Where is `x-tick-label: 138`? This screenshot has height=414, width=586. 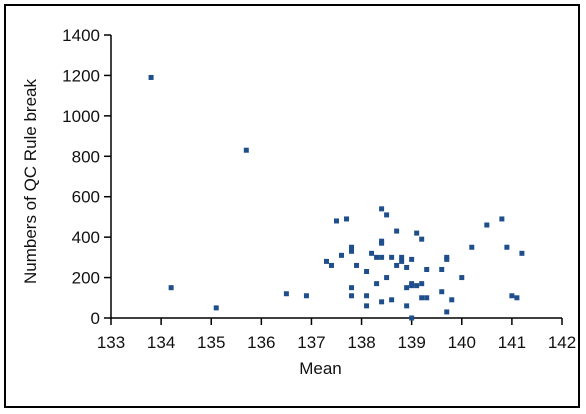 x-tick-label: 138 is located at coordinates (361, 342).